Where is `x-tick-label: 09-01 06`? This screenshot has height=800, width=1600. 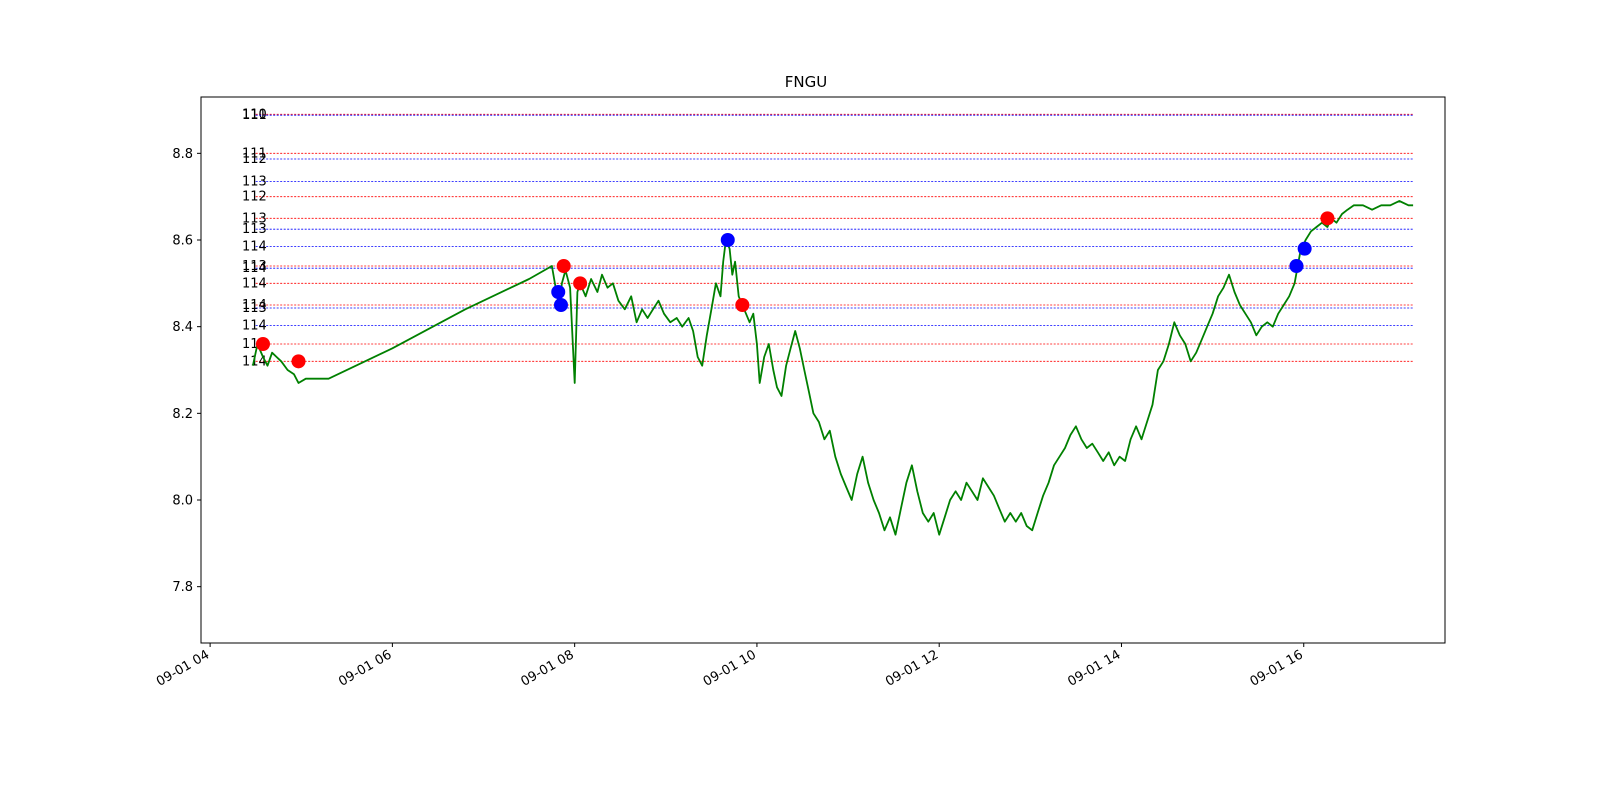
x-tick-label: 09-01 06 is located at coordinates (365, 668).